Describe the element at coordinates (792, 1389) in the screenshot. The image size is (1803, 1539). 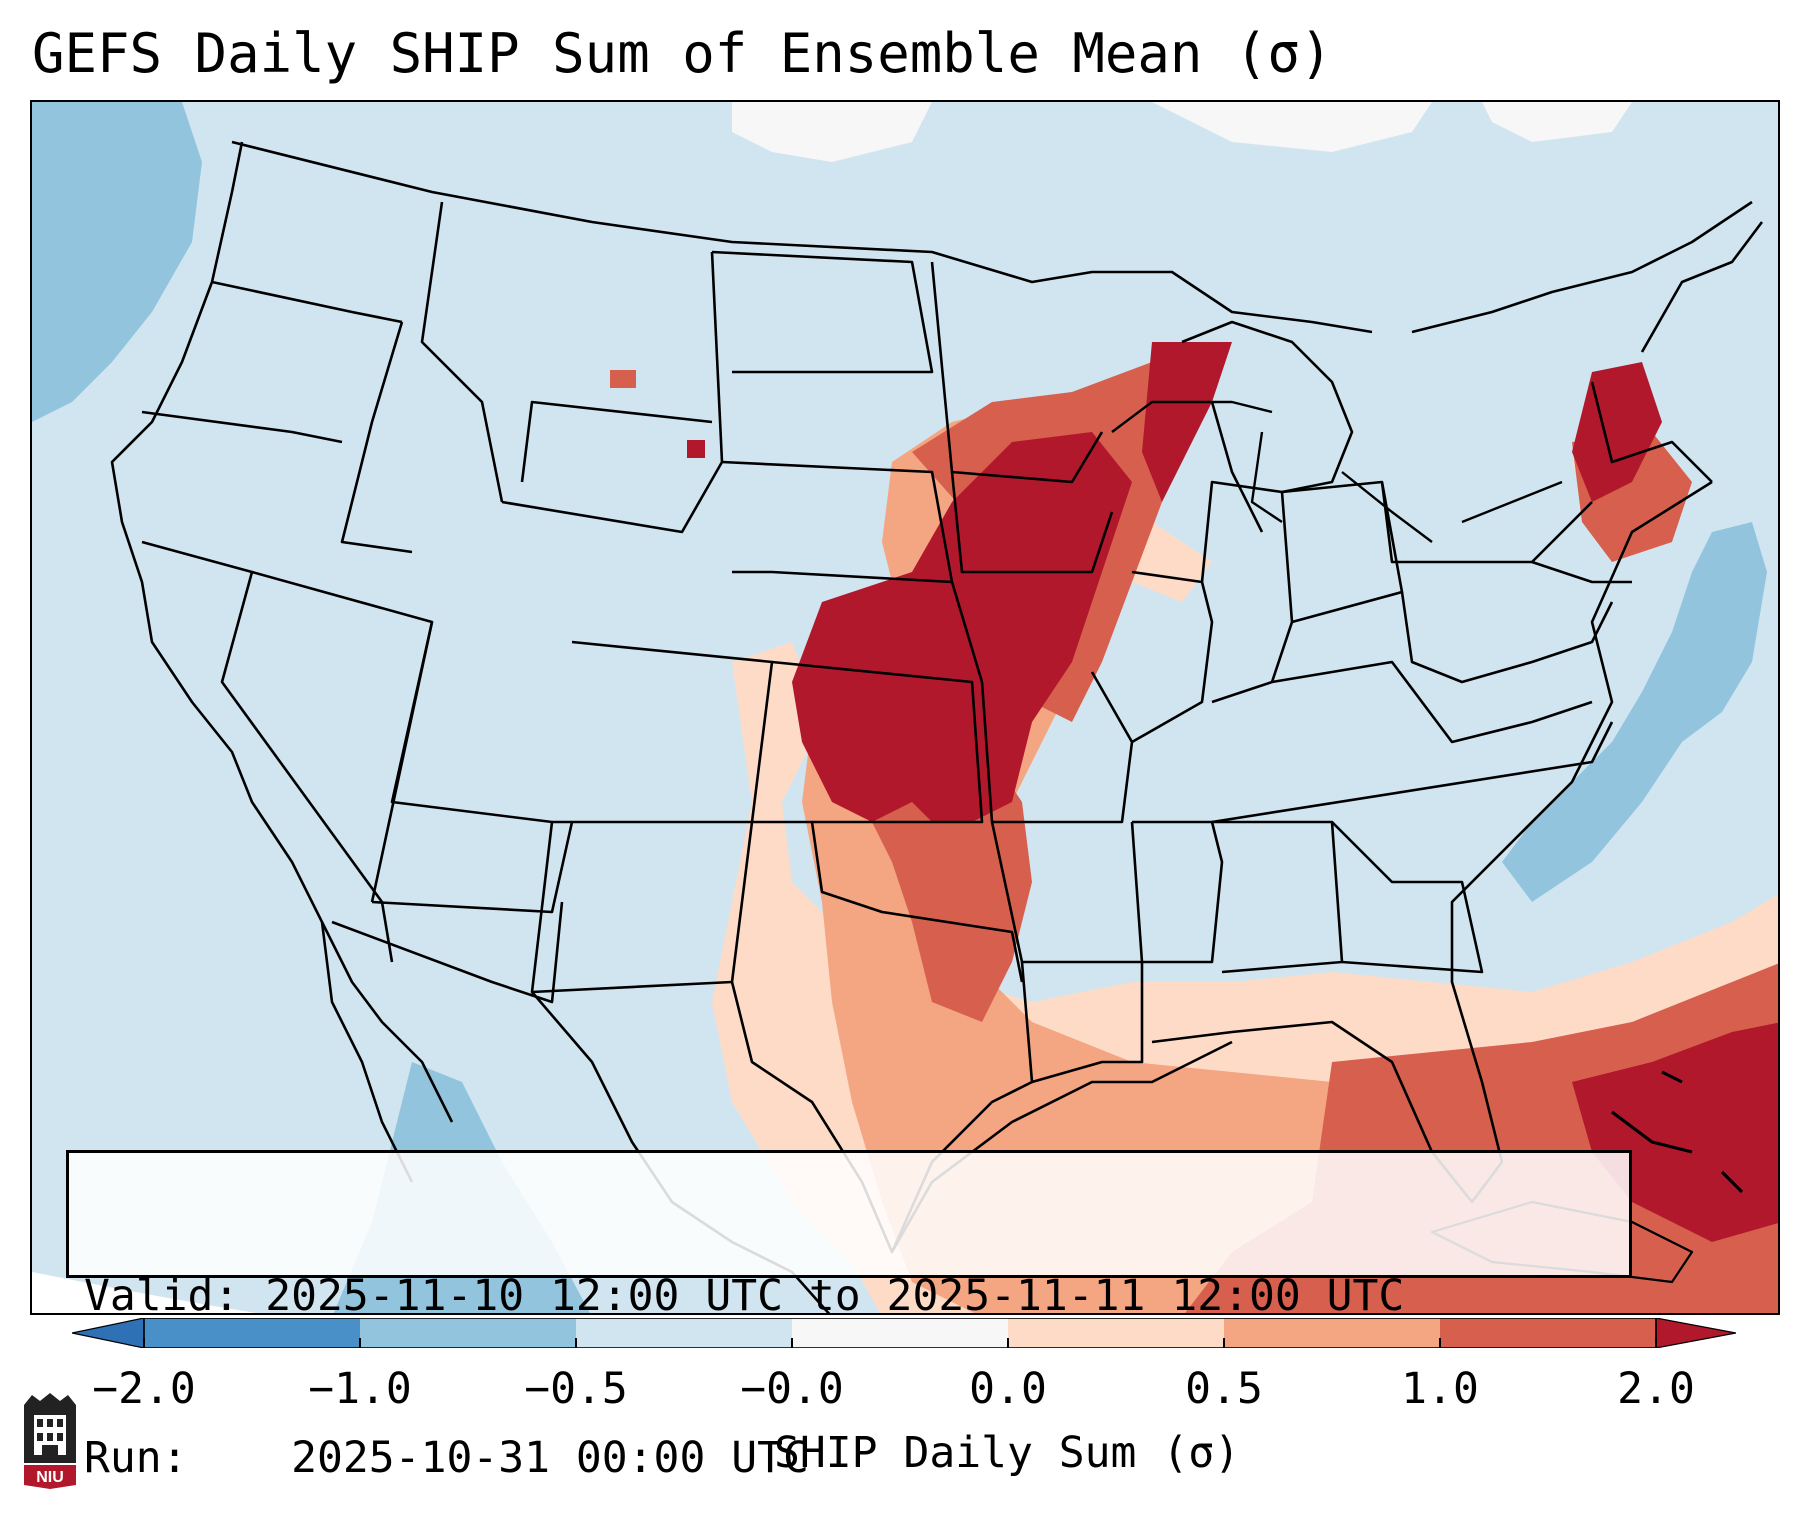
I see `colorbar-tick-label: −0.0` at that location.